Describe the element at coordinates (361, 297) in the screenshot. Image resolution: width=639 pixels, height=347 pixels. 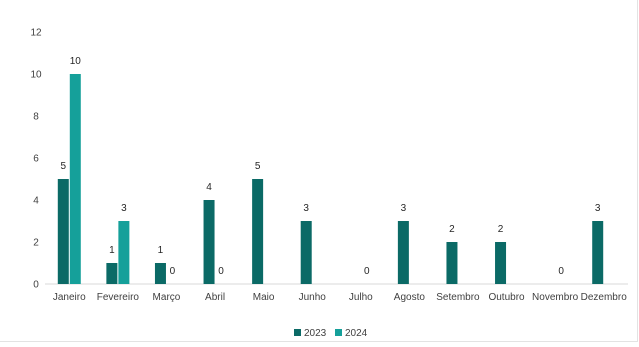
I see `x-tick-label: Julho` at that location.